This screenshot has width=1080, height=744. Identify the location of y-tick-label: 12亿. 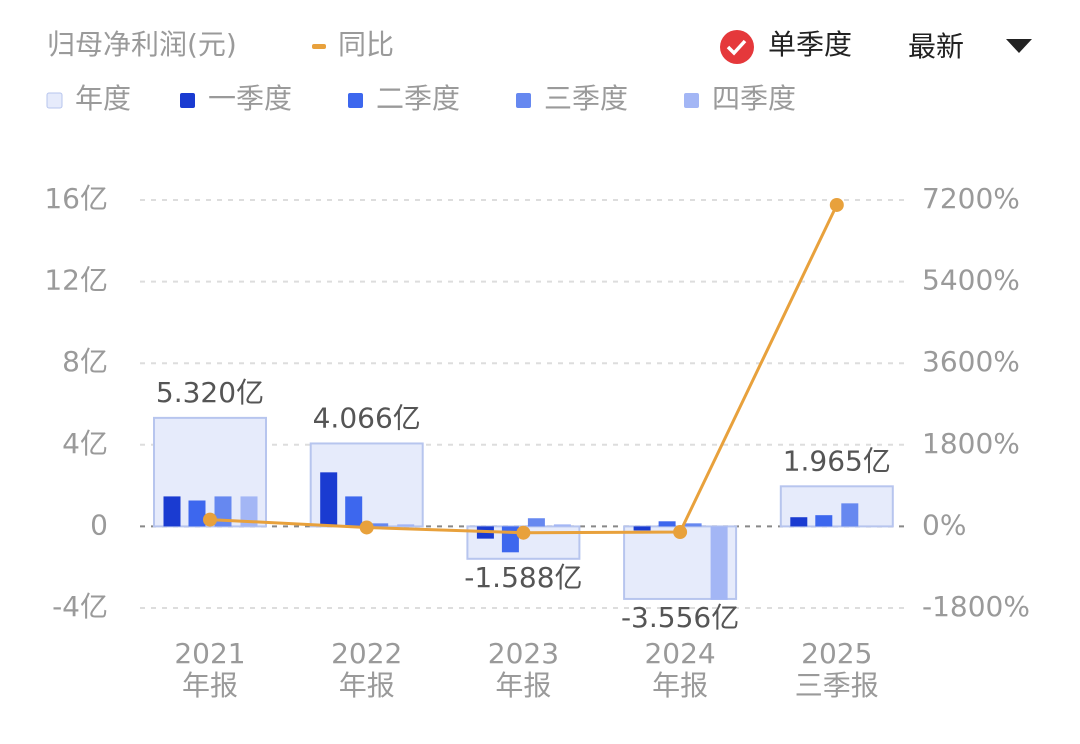
(76, 280).